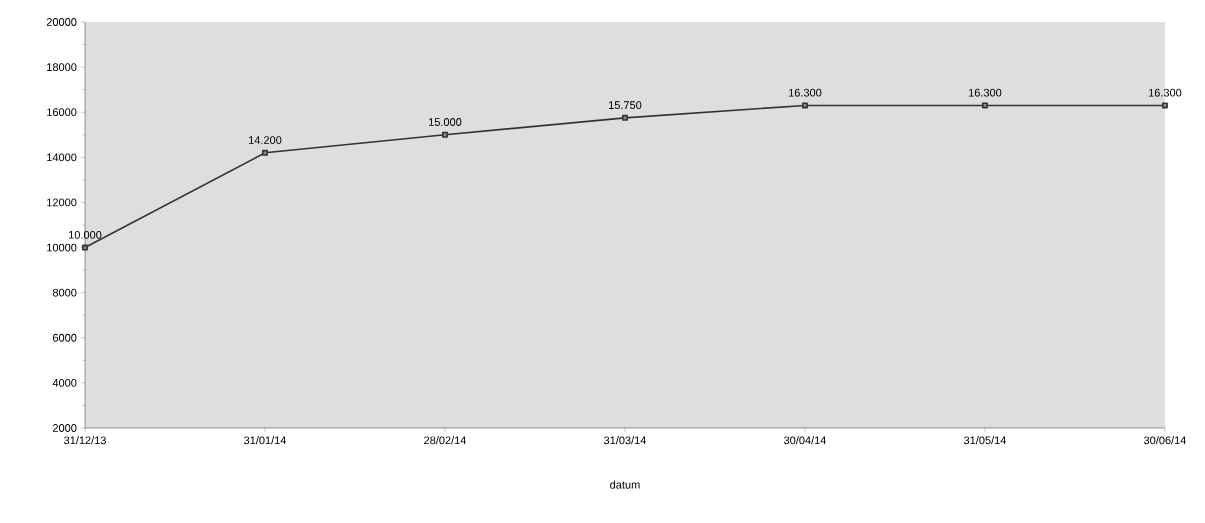 The image size is (1205, 523). I want to click on x-tick-label: 31/05/14, so click(985, 440).